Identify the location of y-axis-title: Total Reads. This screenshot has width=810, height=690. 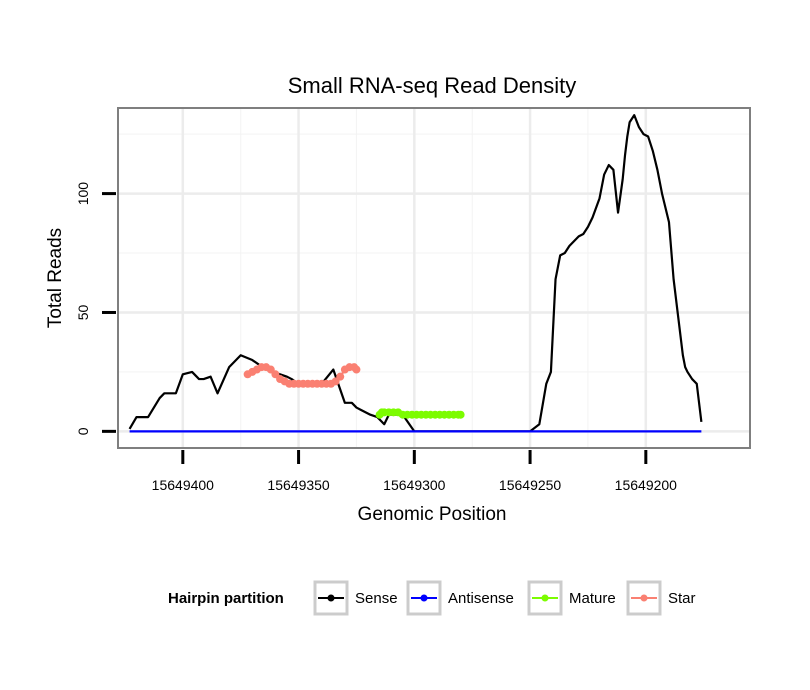
(55, 278).